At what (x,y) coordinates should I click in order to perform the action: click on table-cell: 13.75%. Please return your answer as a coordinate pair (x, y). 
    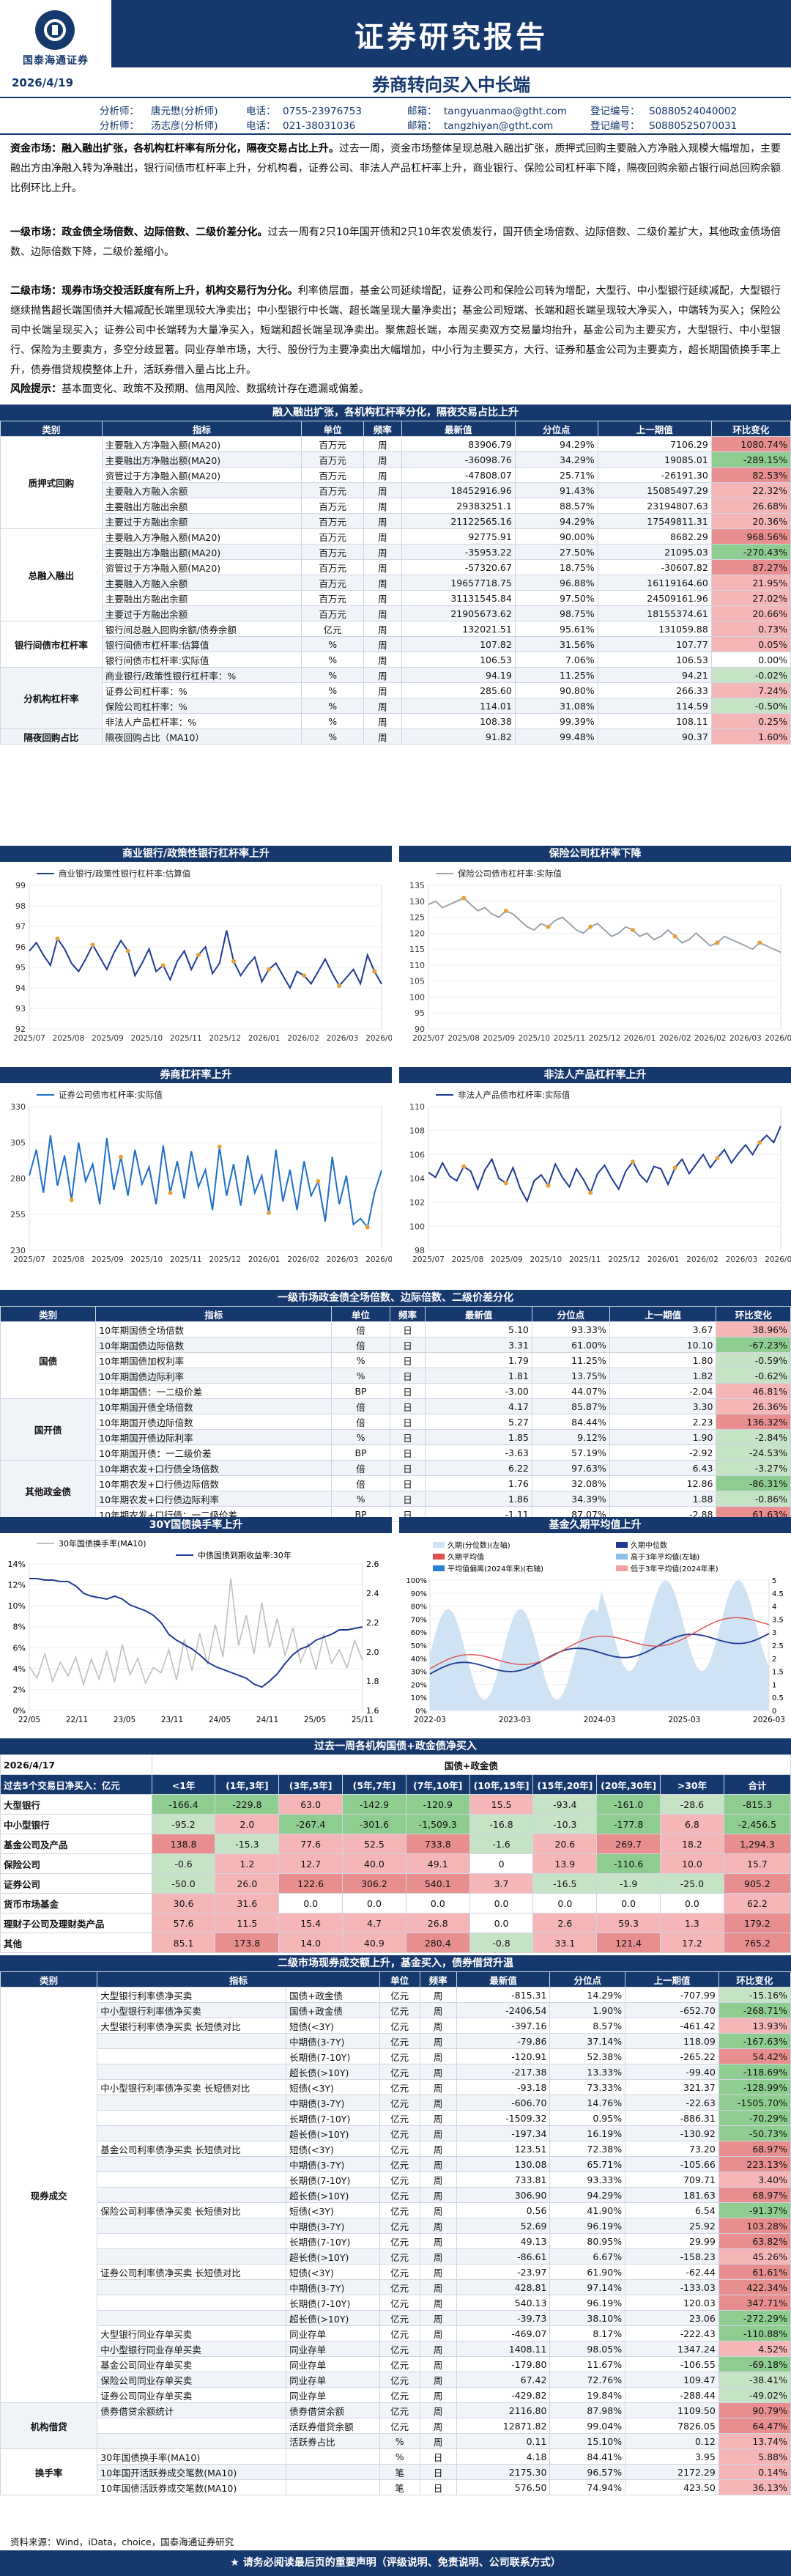
    Looking at the image, I should click on (570, 1376).